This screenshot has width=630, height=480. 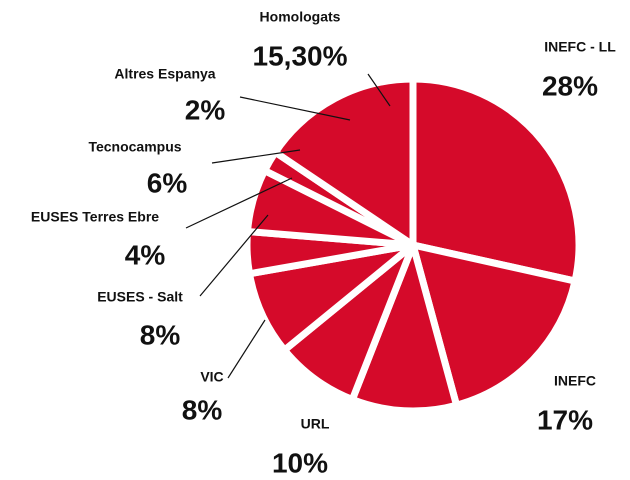 What do you see at coordinates (575, 381) in the screenshot?
I see `slice-name: INEFC` at bounding box center [575, 381].